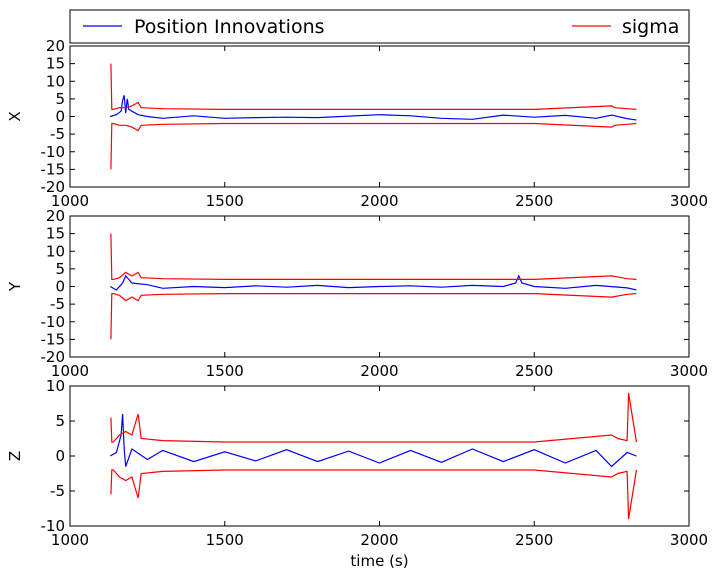 The width and height of the screenshot is (719, 580). What do you see at coordinates (229, 27) in the screenshot?
I see `legend-label-innovations: Position Innovations` at bounding box center [229, 27].